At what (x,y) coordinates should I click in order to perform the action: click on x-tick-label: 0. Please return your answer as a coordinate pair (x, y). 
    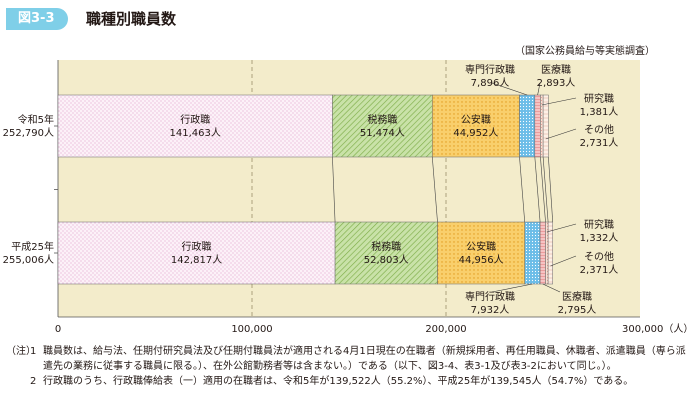
    Looking at the image, I should click on (58, 329).